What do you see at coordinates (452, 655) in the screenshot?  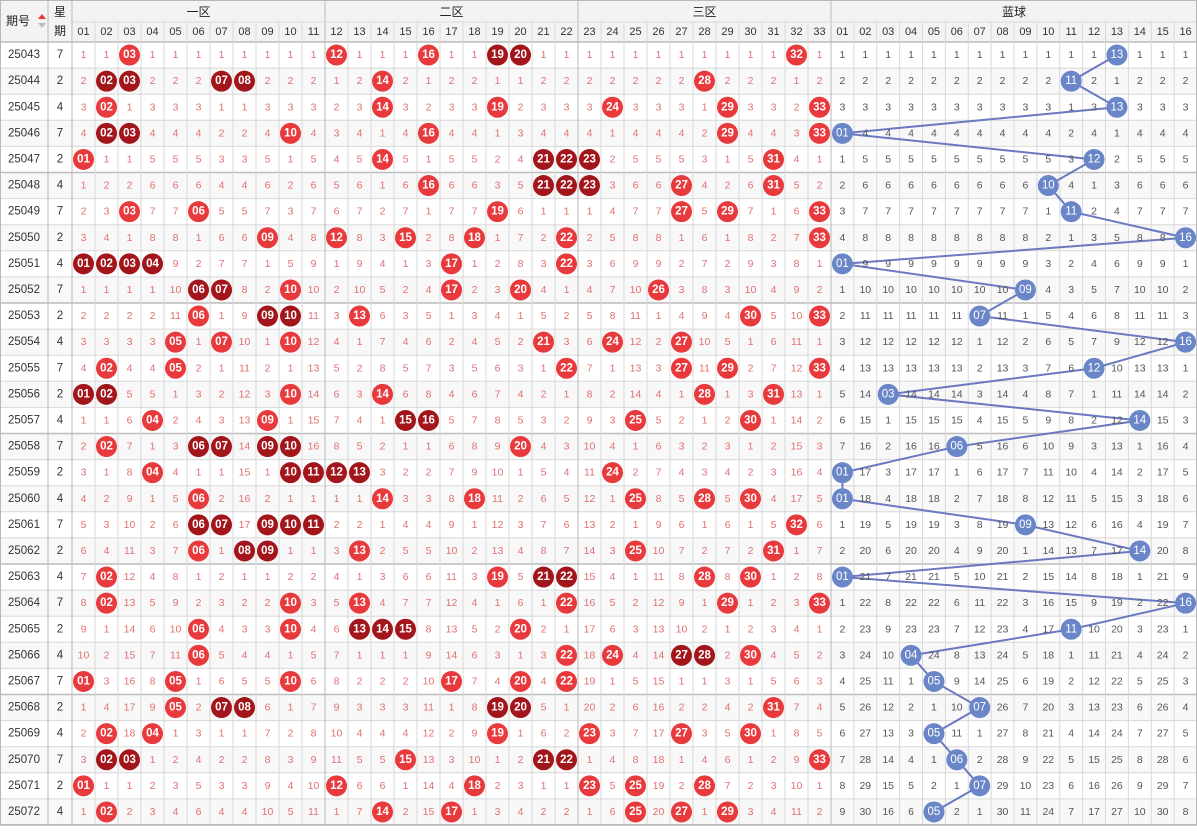 I see `red-miss-value: 14` at bounding box center [452, 655].